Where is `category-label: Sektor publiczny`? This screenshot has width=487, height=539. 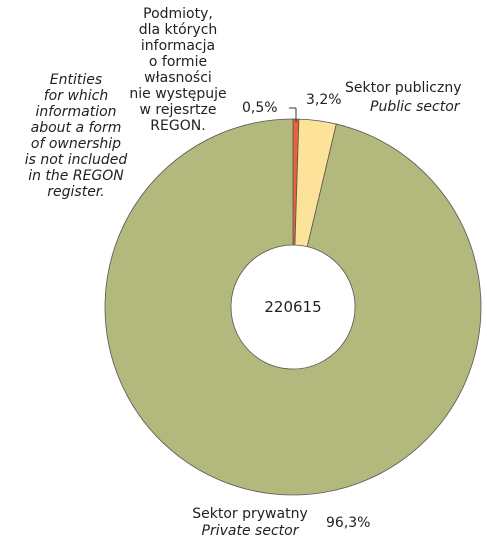
category-label: Sektor publiczny is located at coordinates (403, 88).